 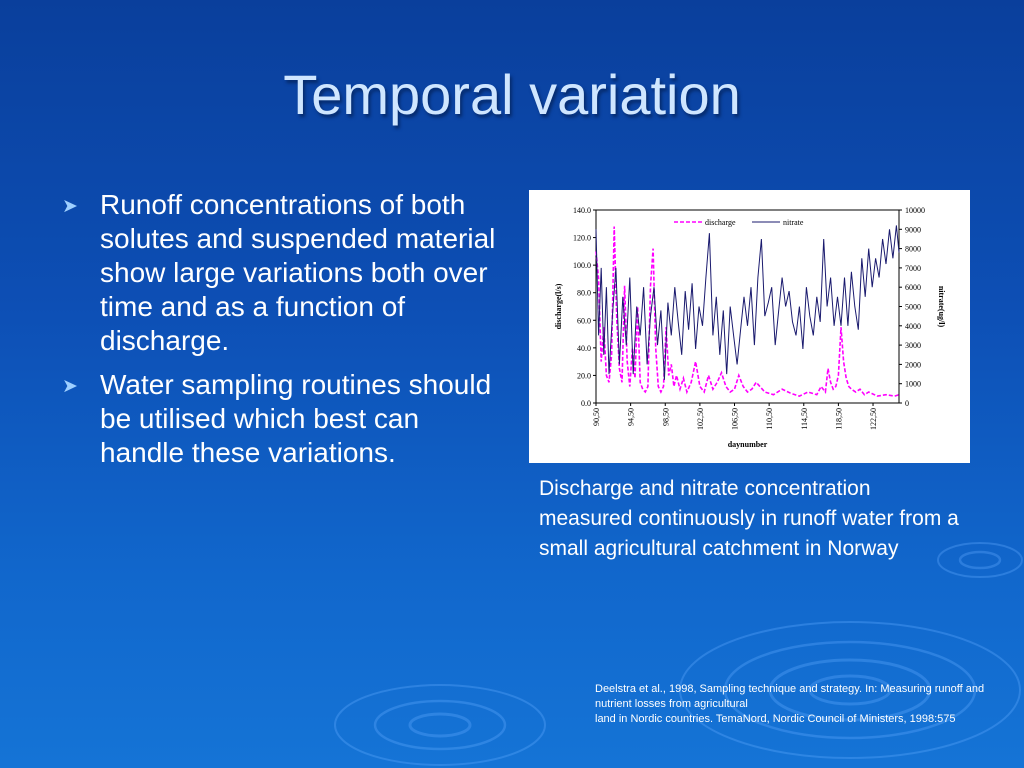 I want to click on y-left-tick-label: 120.0, so click(x=582, y=238).